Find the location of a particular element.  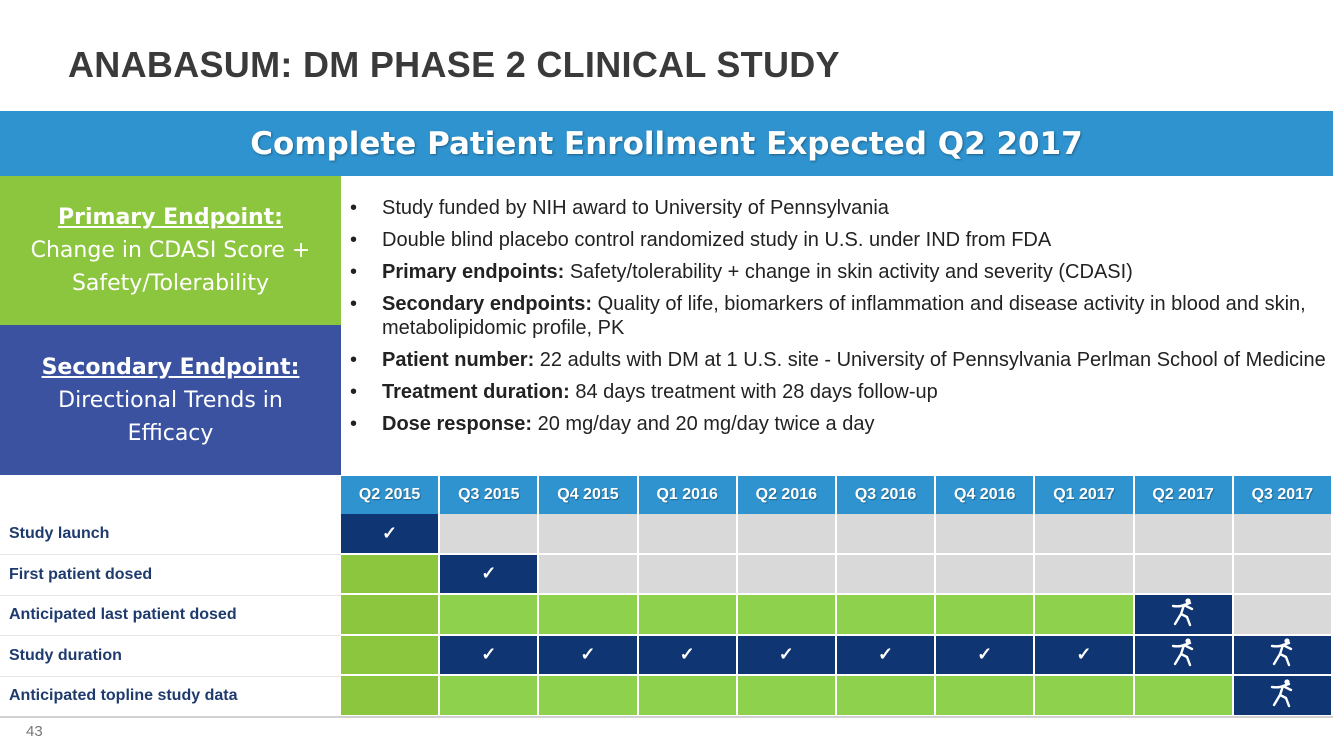

quarter-header-cell: Q1 2016 is located at coordinates (688, 495).